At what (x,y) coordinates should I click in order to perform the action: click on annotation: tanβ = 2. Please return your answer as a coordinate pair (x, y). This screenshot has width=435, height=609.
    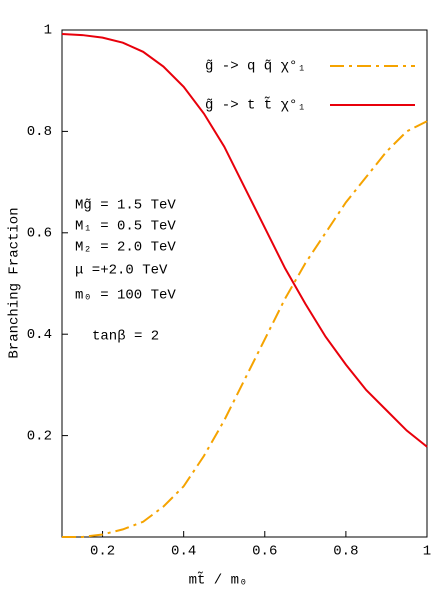
    Looking at the image, I should click on (125, 337).